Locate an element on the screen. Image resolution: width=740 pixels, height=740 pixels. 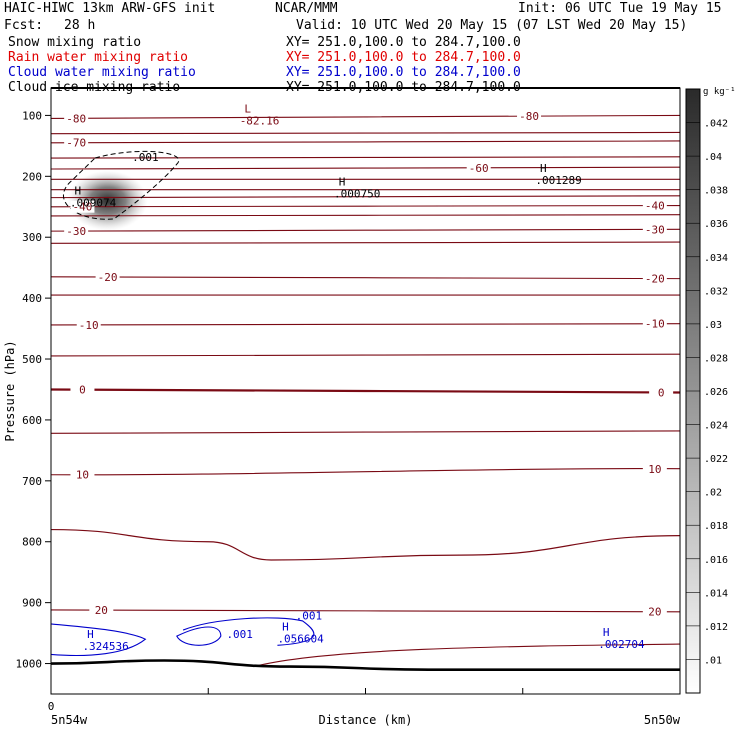
field-xy-rain: XY= 251.0,100.0 to 284.7,100.0 is located at coordinates (403, 57).